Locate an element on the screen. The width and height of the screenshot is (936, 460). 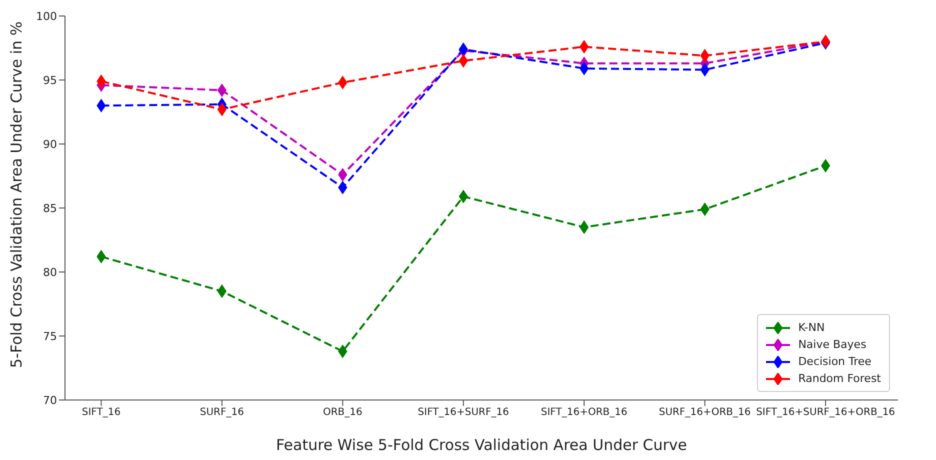
y-tick-label: 80 is located at coordinates (50, 272).